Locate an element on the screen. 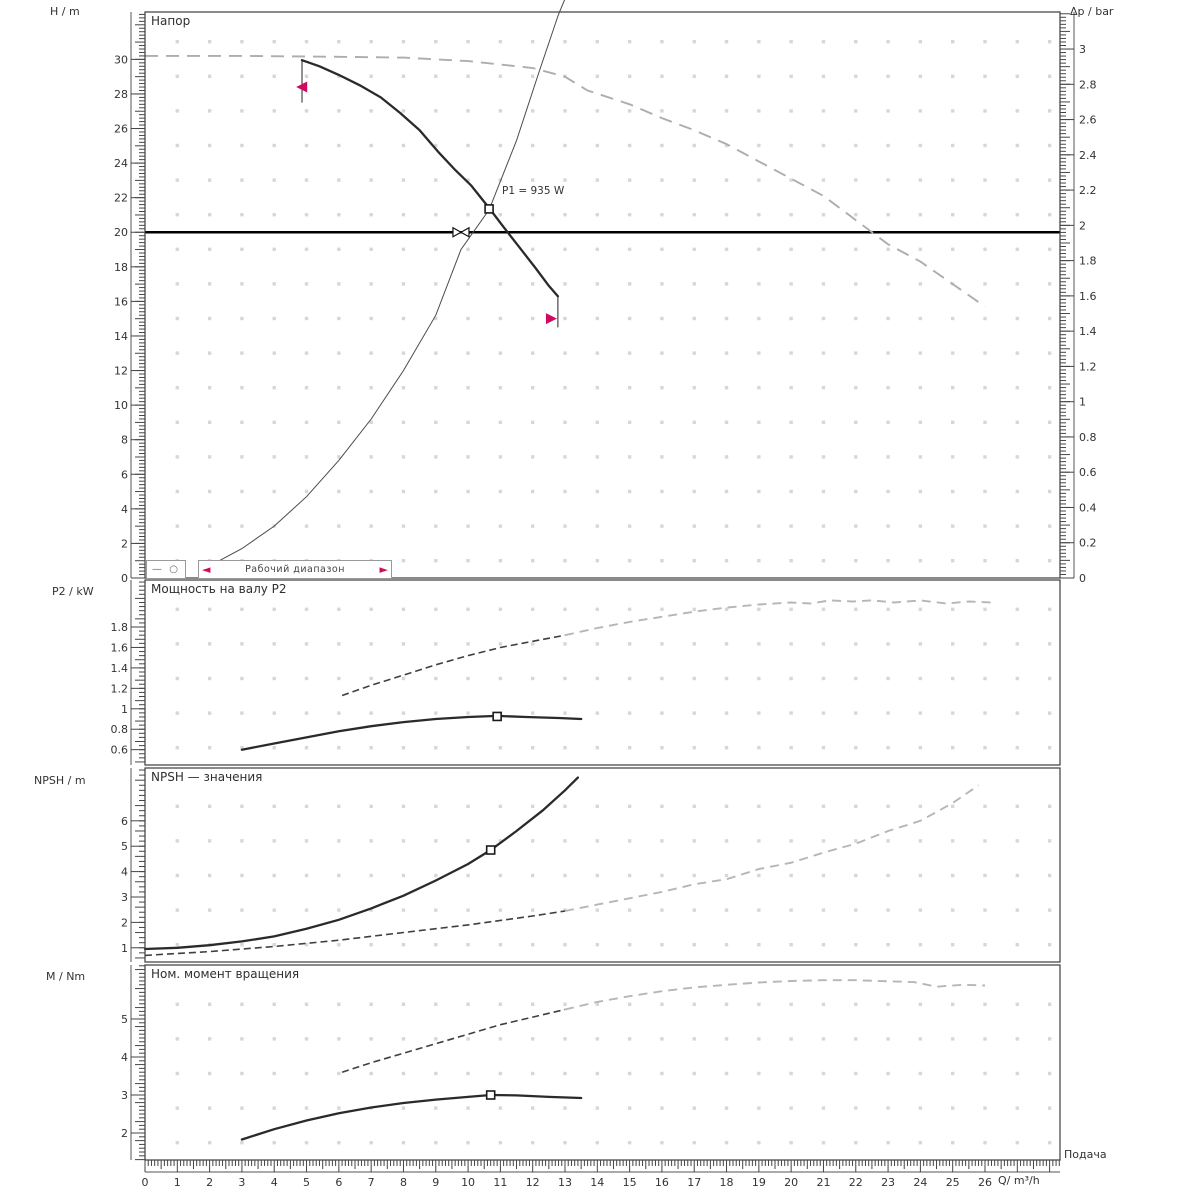 This screenshot has height=1200, width=1200. y2-tick-label: 0.8 is located at coordinates (1088, 437).